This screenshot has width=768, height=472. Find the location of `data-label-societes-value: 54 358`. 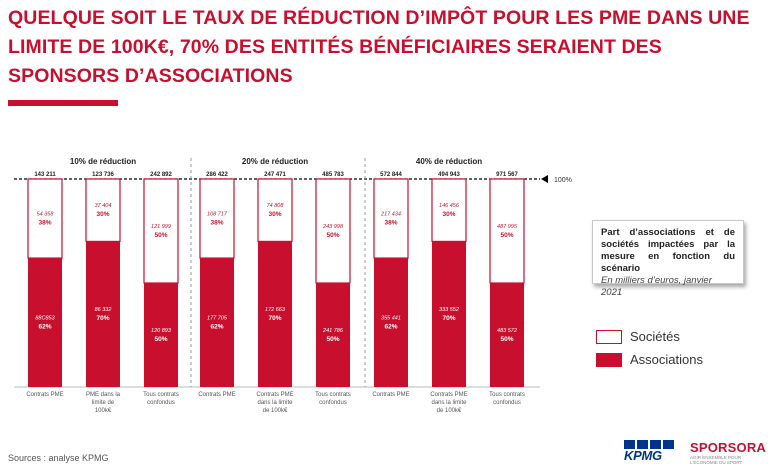

data-label-societes-value: 54 358 is located at coordinates (46, 215).